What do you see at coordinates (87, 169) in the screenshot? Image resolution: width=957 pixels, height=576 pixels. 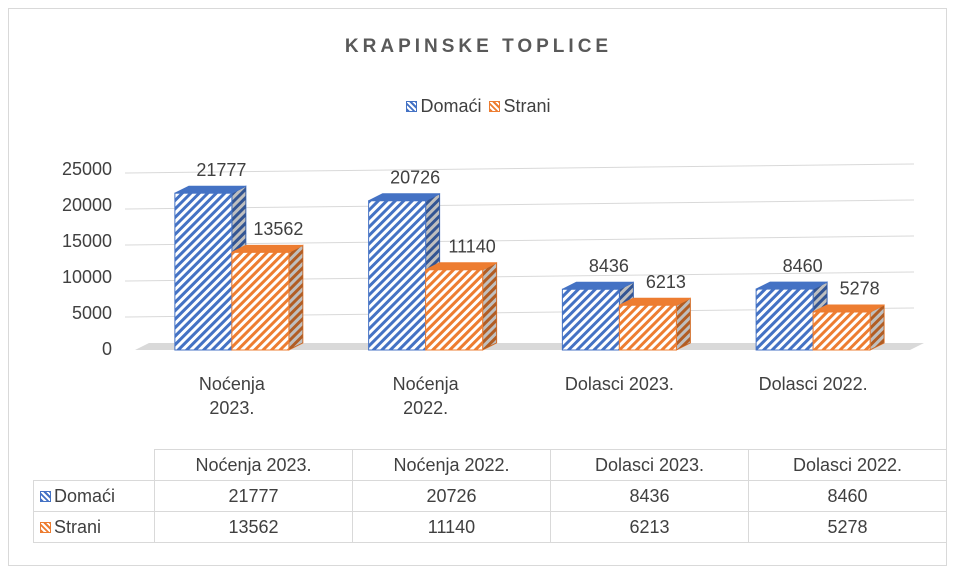 I see `y-tick-label: 25000` at bounding box center [87, 169].